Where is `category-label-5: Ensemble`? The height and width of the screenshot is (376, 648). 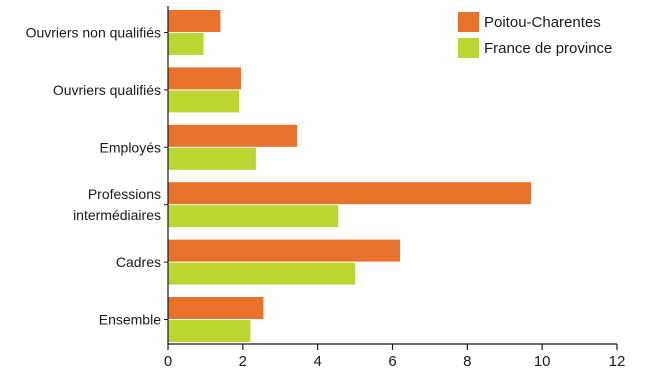 category-label-5: Ensemble is located at coordinates (130, 320).